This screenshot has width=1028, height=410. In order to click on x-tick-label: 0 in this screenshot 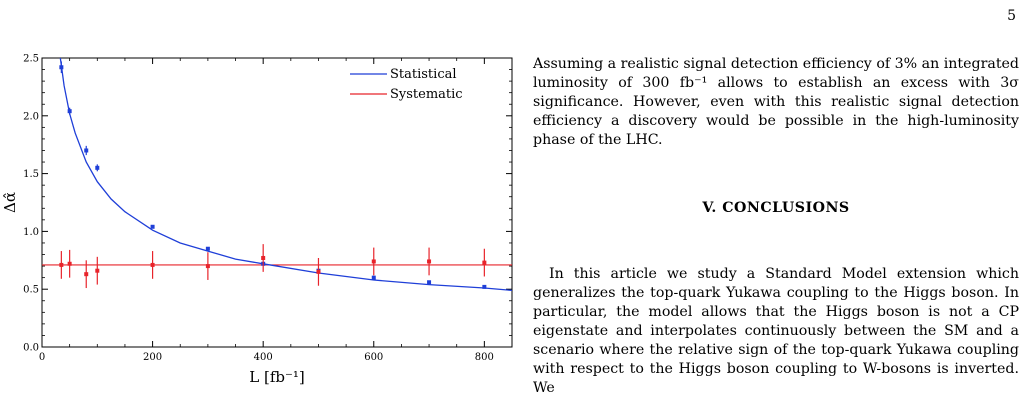, I will do `click(42, 357)`.